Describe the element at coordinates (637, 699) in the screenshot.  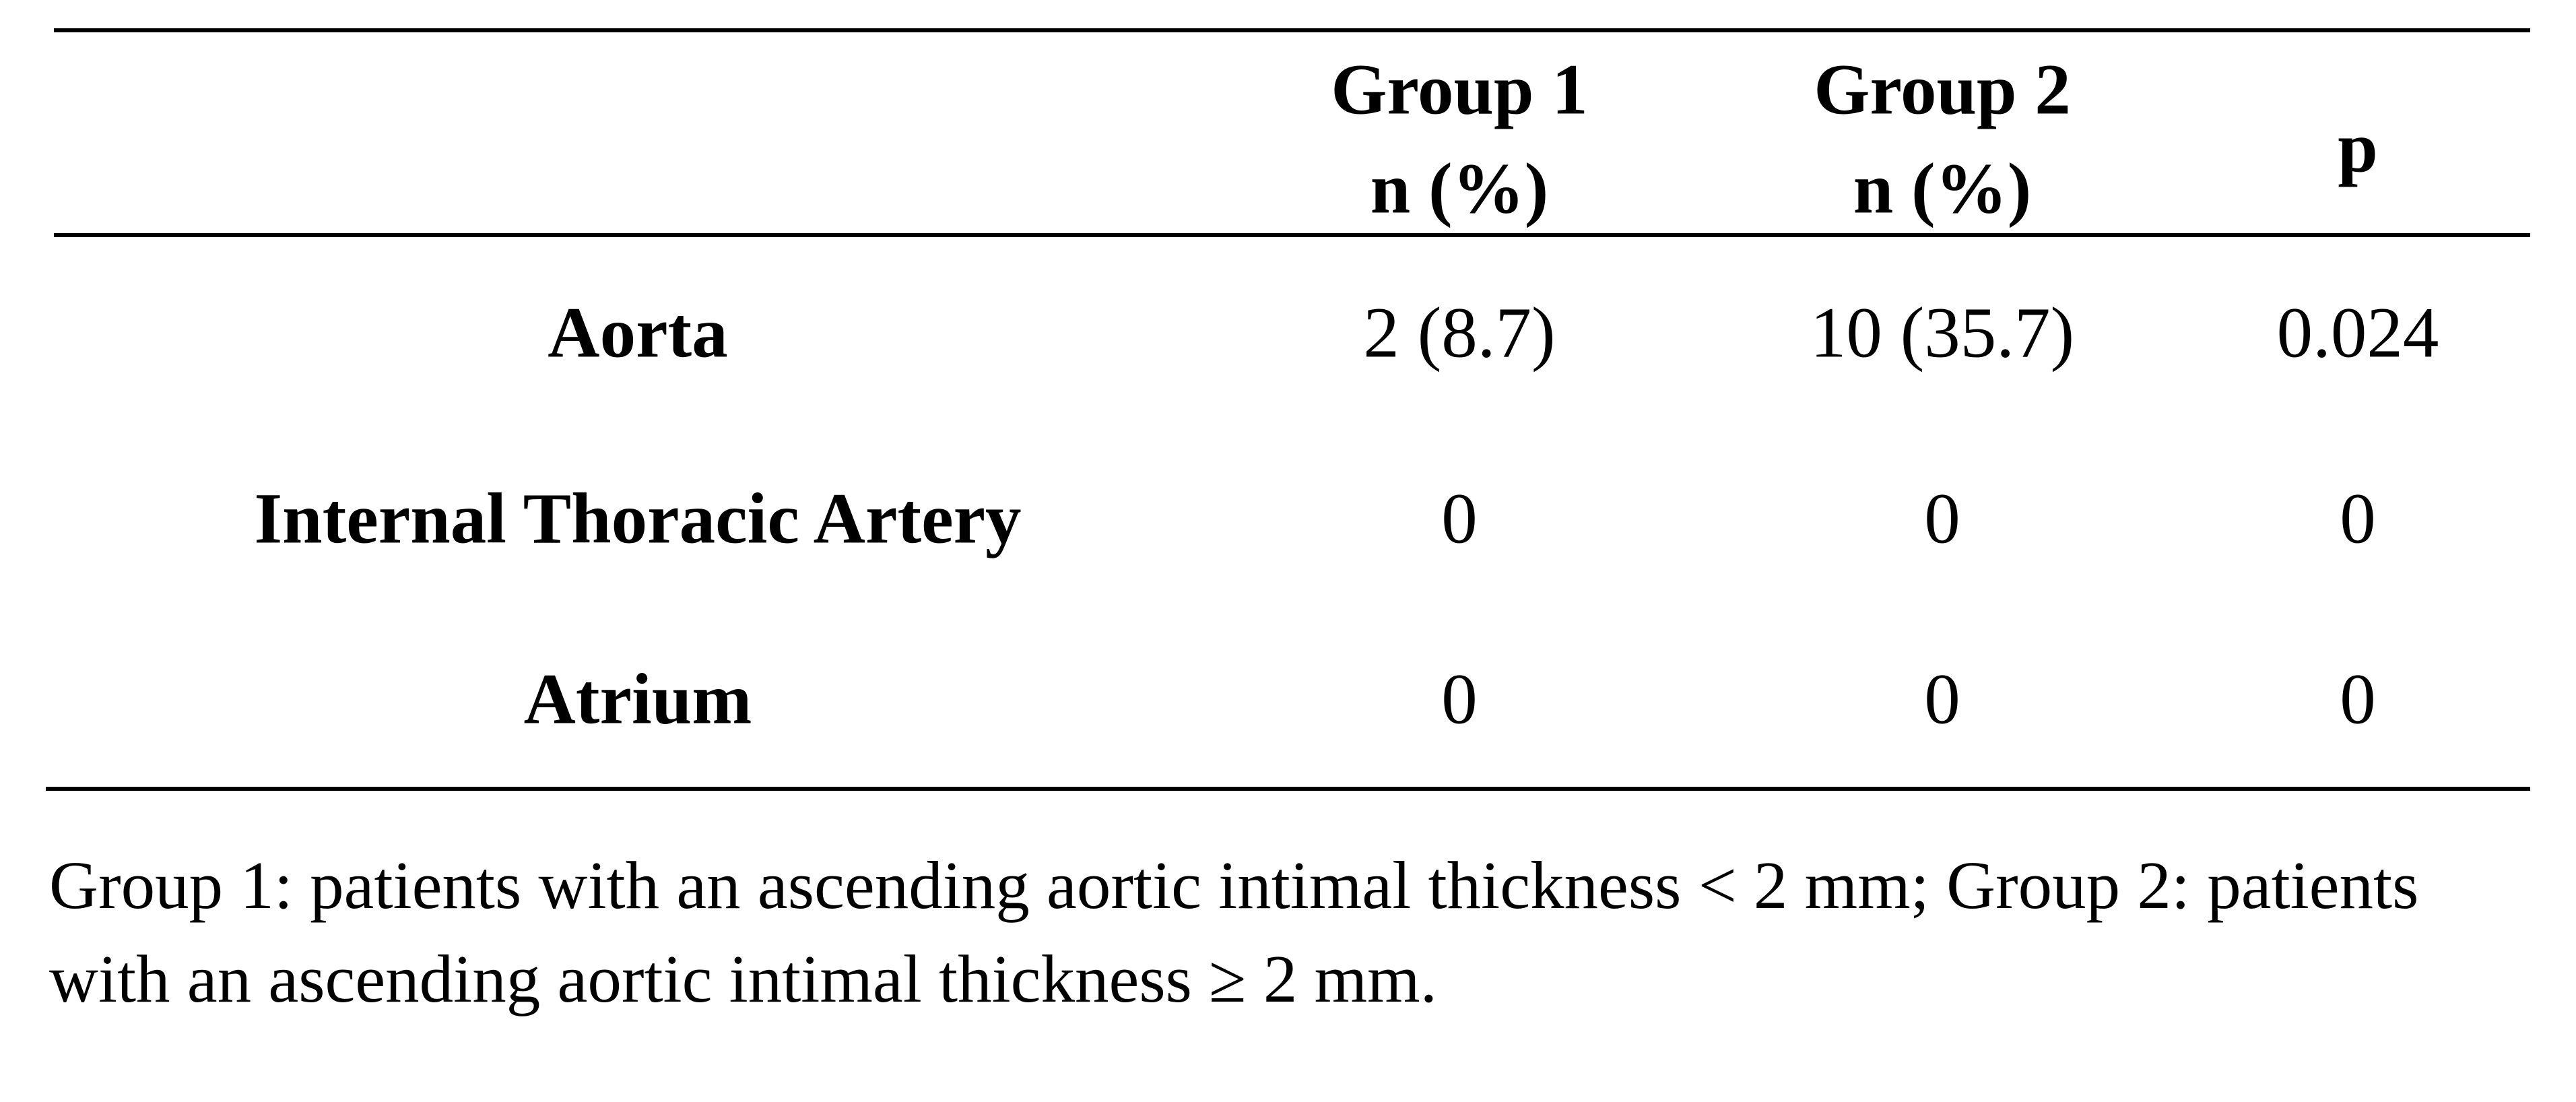
I see `row-label: Atrium` at that location.